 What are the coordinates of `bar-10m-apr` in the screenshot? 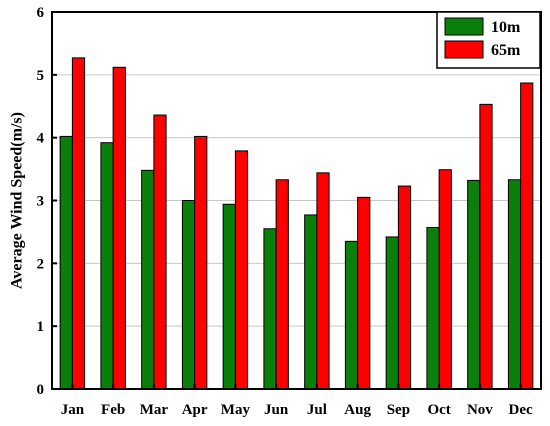 It's located at (188, 295).